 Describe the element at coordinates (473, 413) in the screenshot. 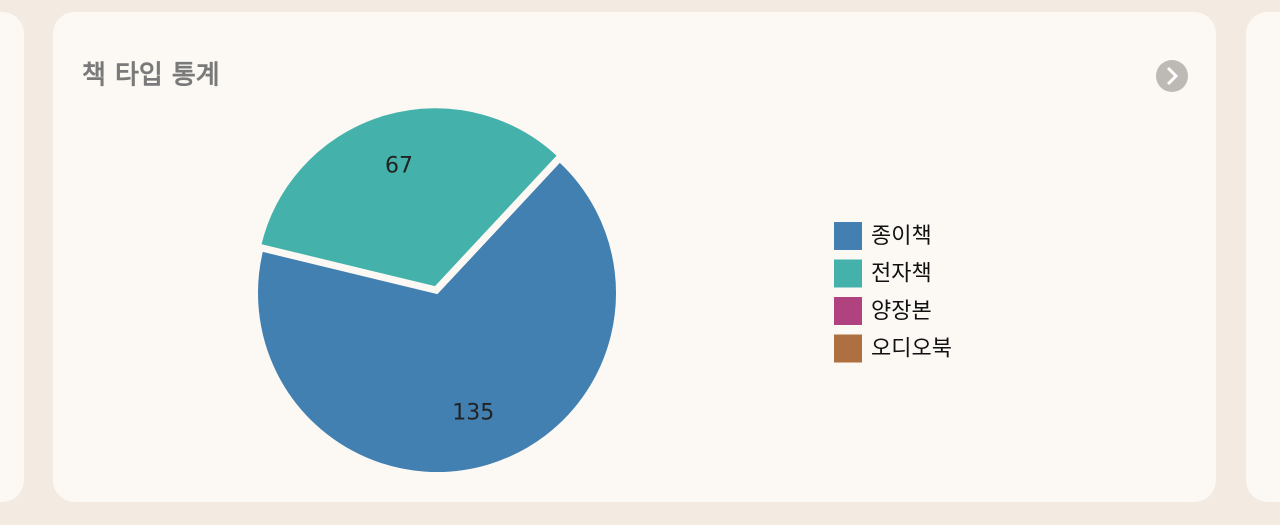

I see `data-label: 135` at that location.